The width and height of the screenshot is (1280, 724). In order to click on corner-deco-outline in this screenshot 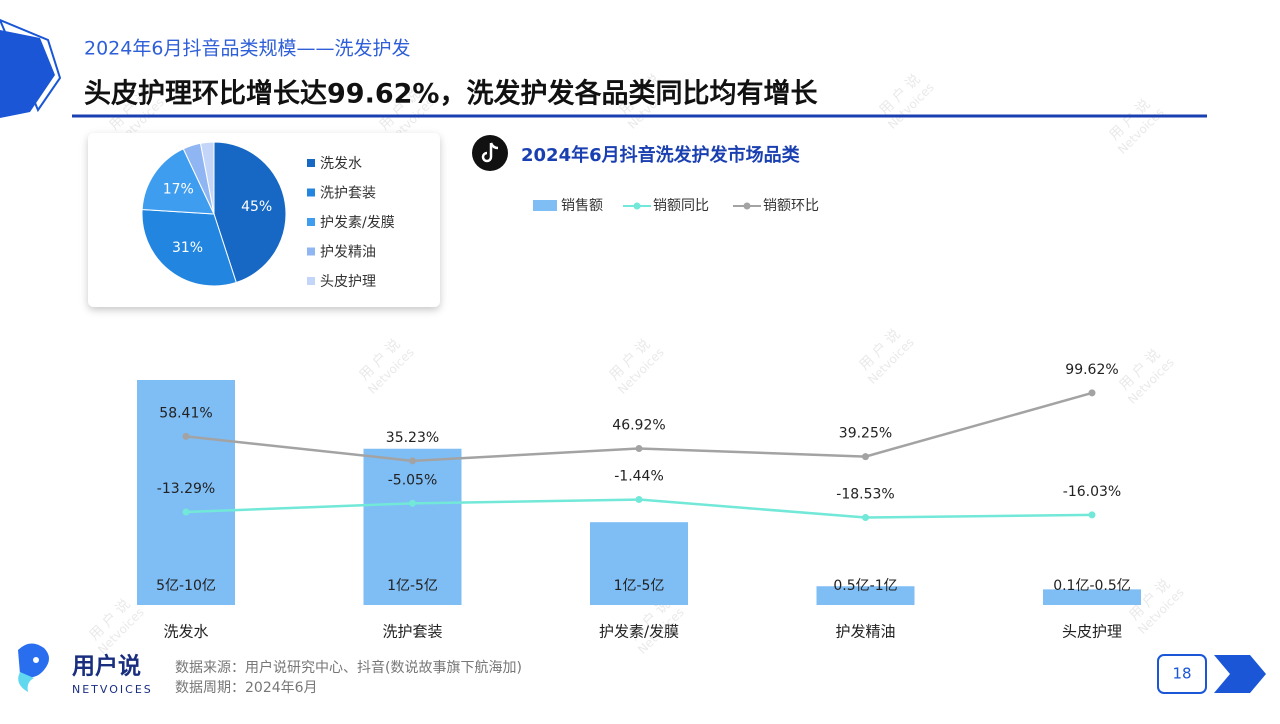, I will do `click(31, 65)`.